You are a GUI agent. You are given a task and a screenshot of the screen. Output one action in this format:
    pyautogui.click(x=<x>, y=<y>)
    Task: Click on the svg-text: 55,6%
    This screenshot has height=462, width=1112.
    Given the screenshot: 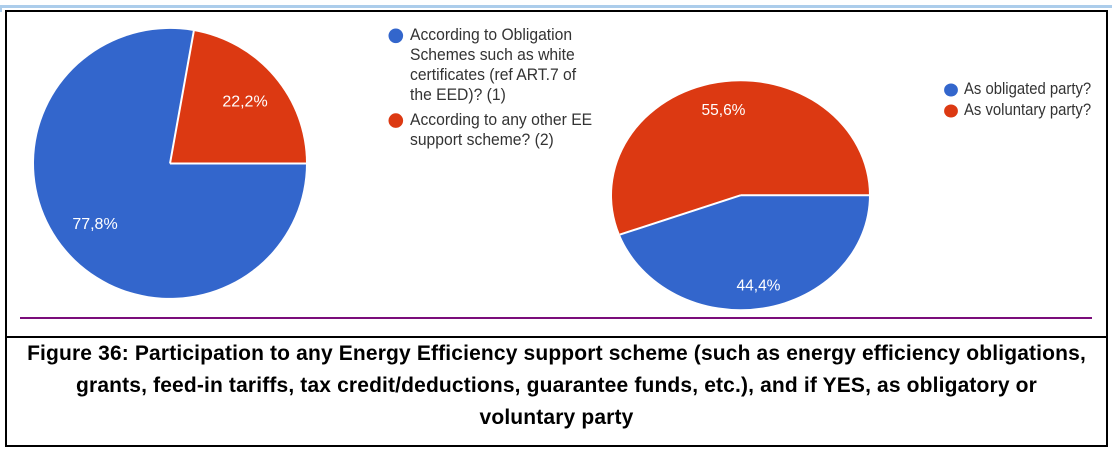 What is the action you would take?
    pyautogui.click(x=724, y=110)
    